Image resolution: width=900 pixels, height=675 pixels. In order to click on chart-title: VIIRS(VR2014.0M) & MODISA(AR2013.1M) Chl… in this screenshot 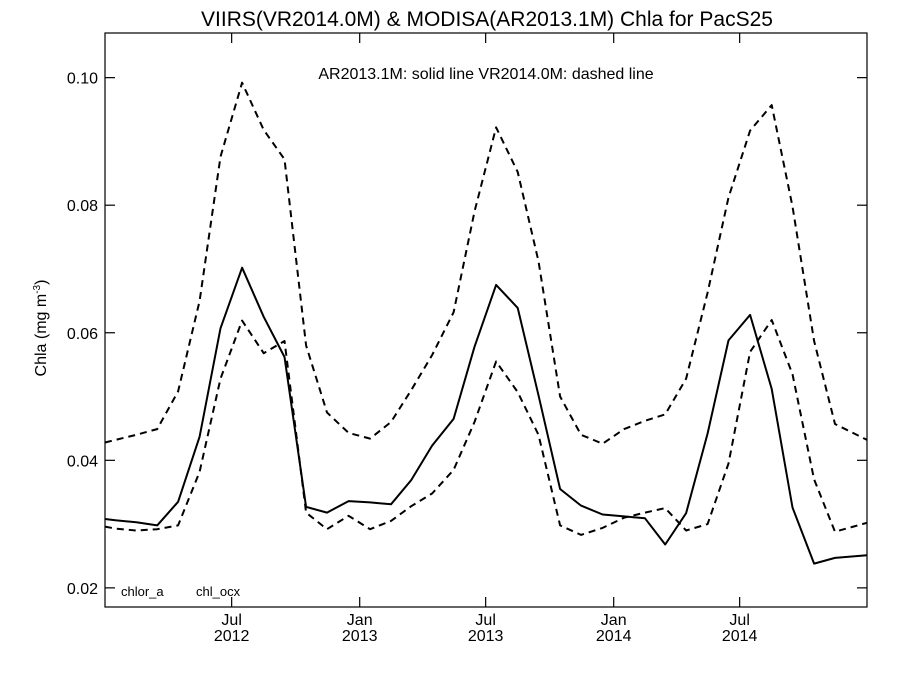, I will do `click(487, 19)`.